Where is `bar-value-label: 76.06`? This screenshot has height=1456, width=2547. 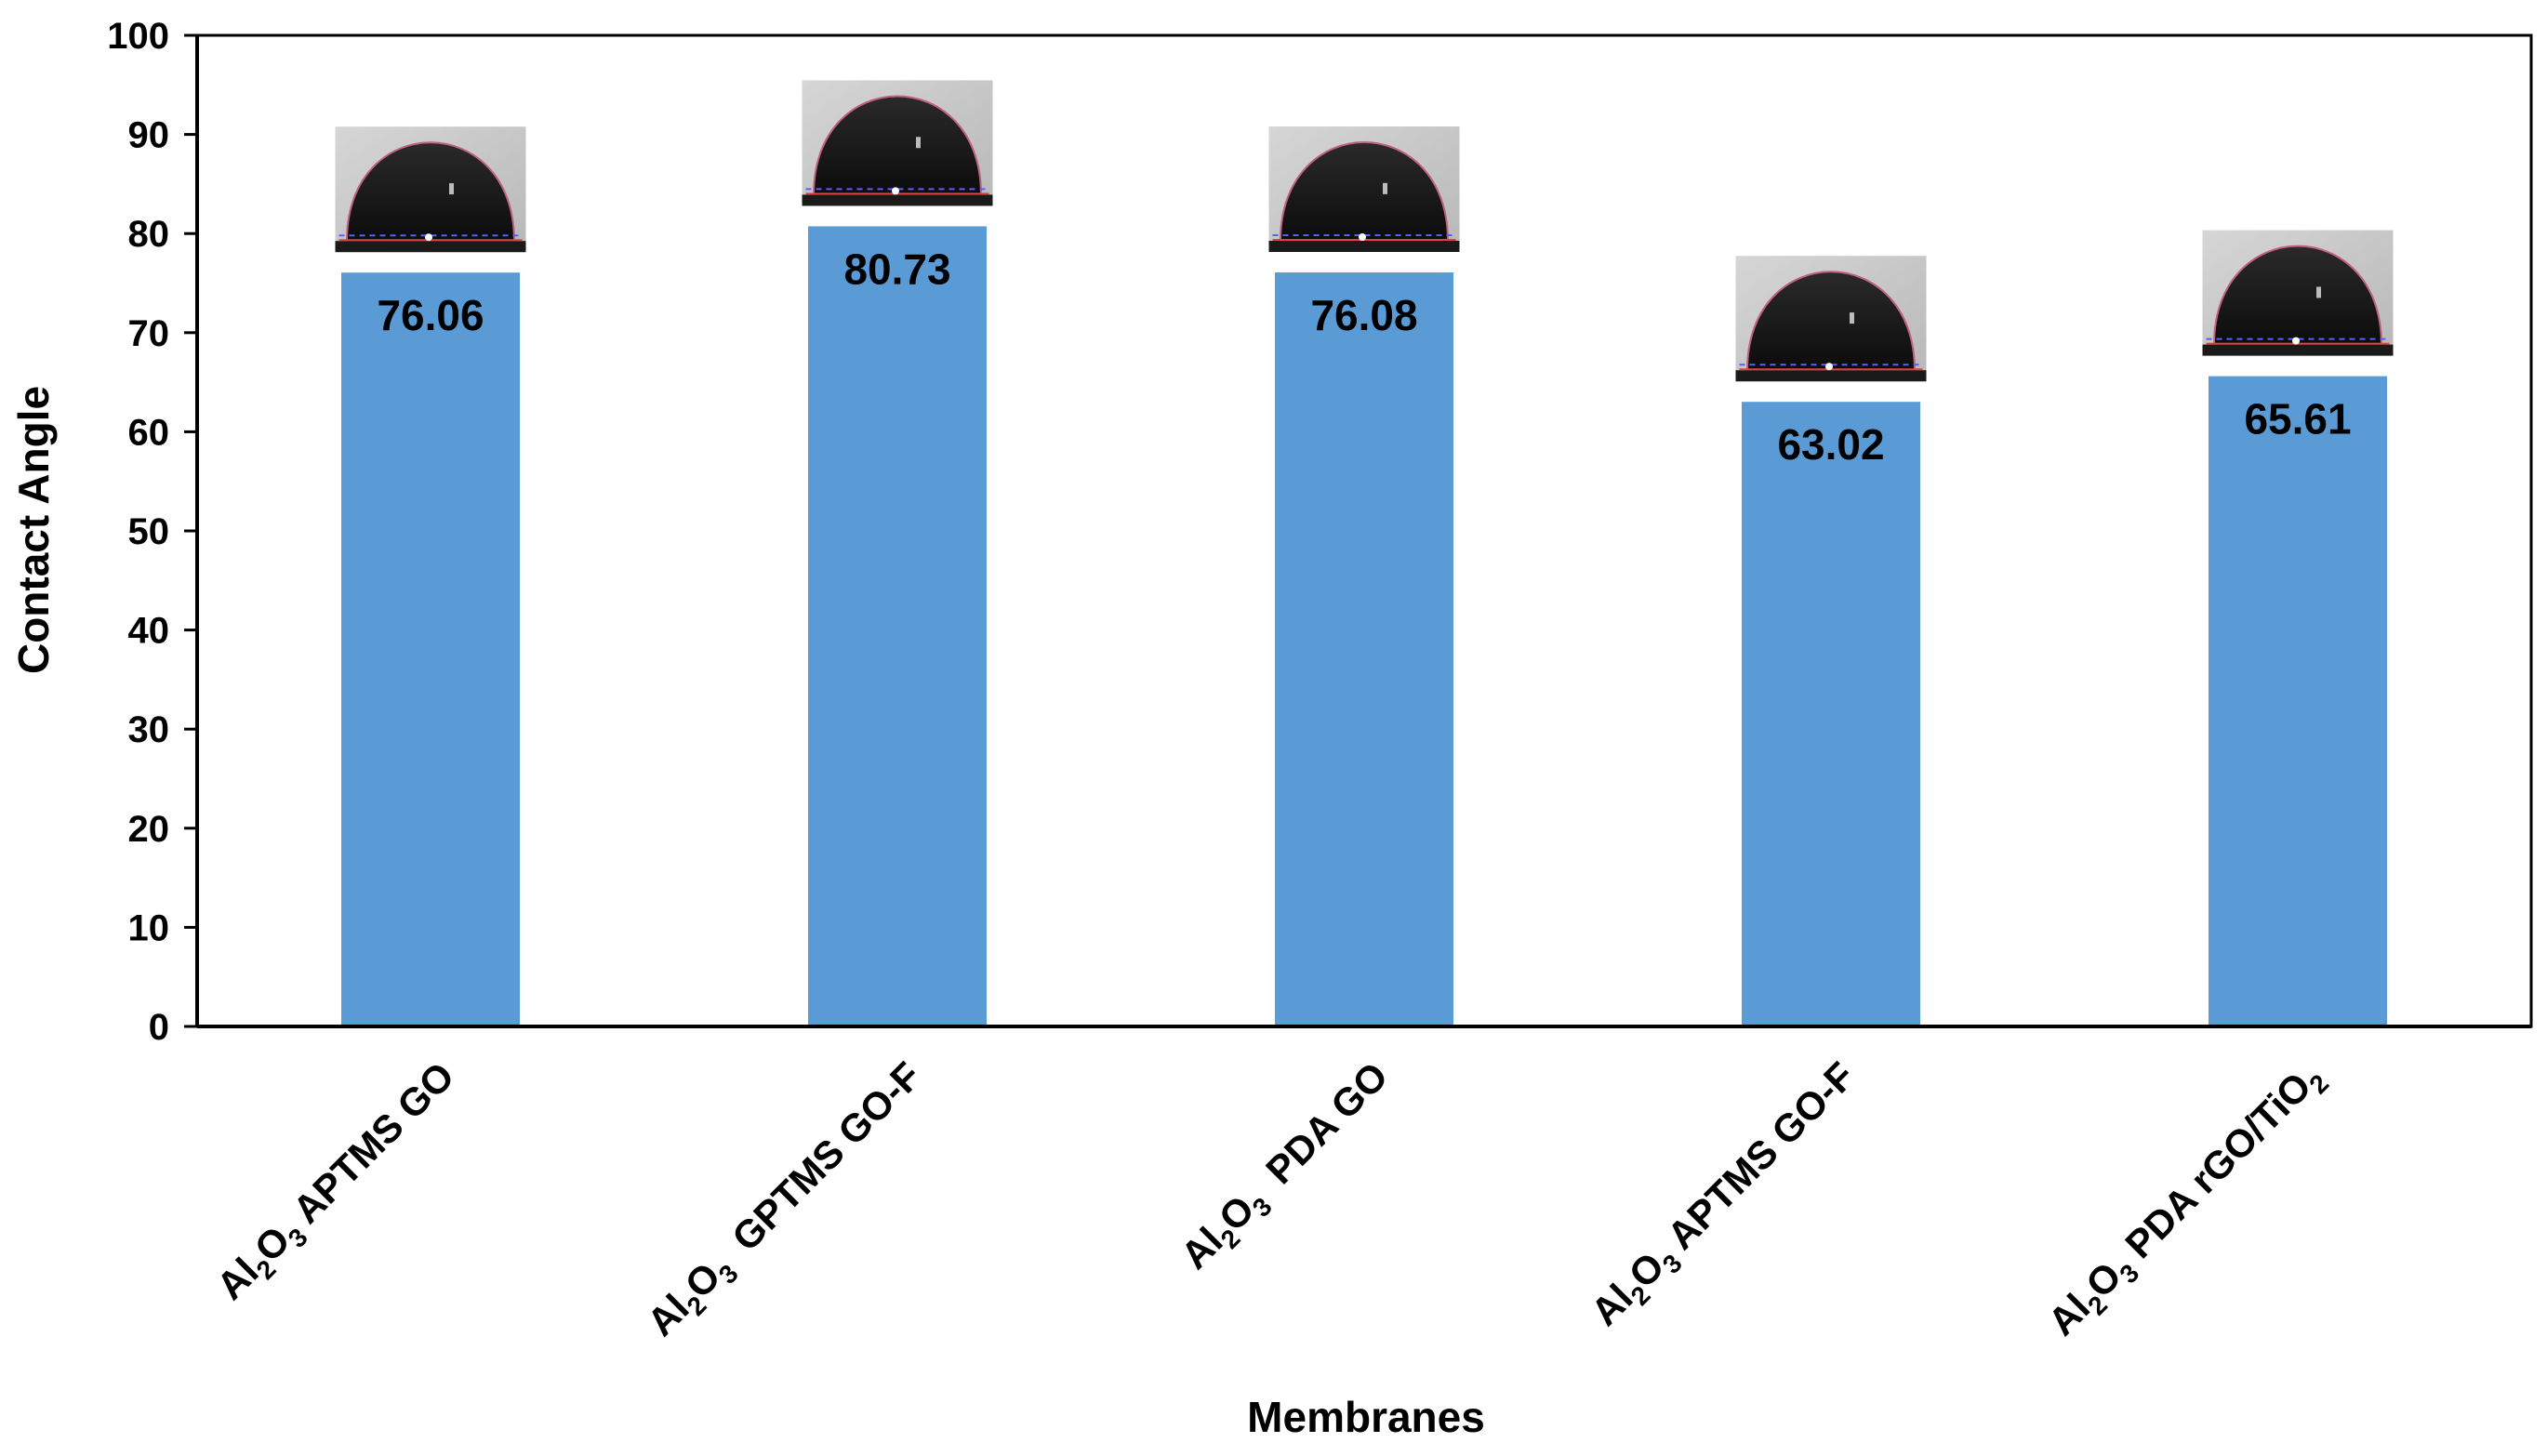 bar-value-label: 76.06 is located at coordinates (431, 315).